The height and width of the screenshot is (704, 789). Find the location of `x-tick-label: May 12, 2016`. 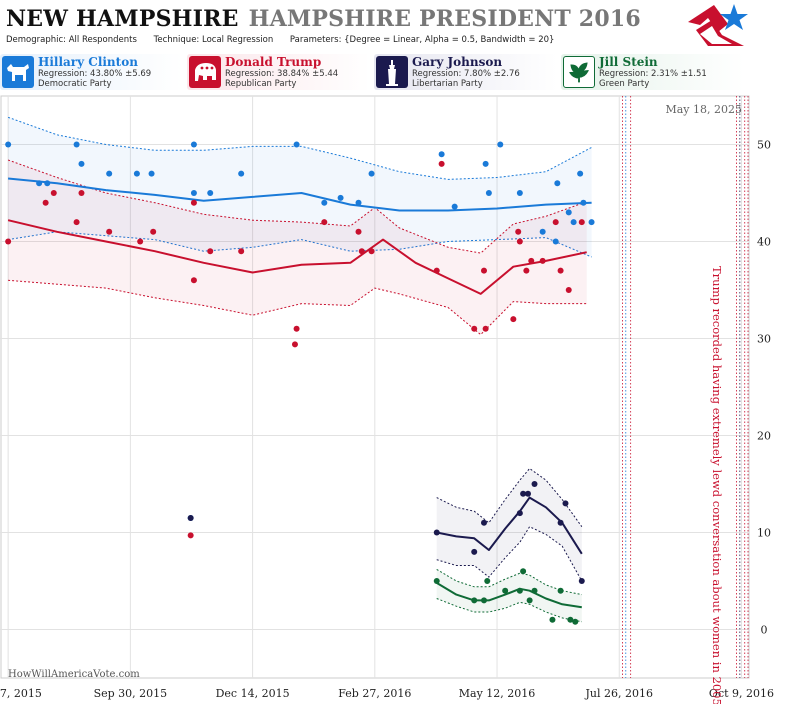

x-tick-label: May 12, 2016 is located at coordinates (497, 693).